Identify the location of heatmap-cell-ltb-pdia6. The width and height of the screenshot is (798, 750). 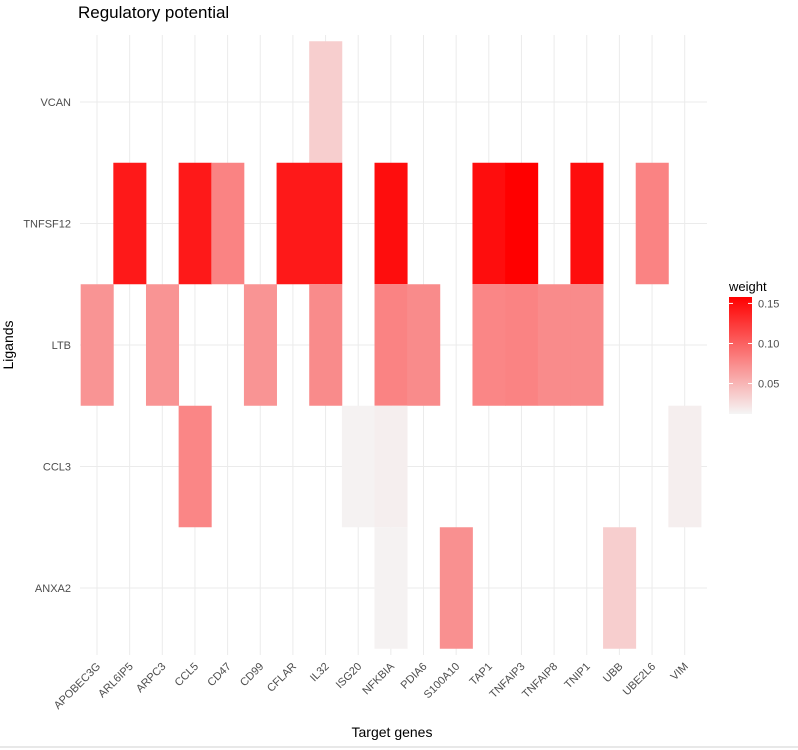
(424, 345).